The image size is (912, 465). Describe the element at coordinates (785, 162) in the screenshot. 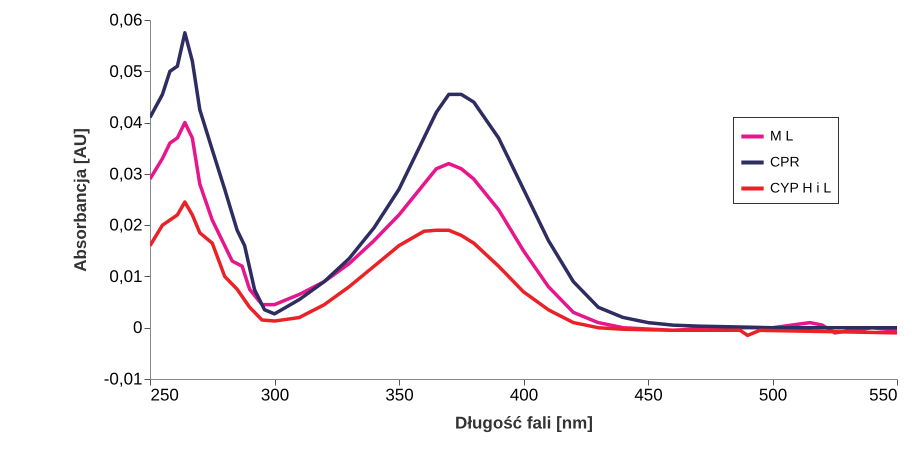

I see `legend-label: CPR` at that location.